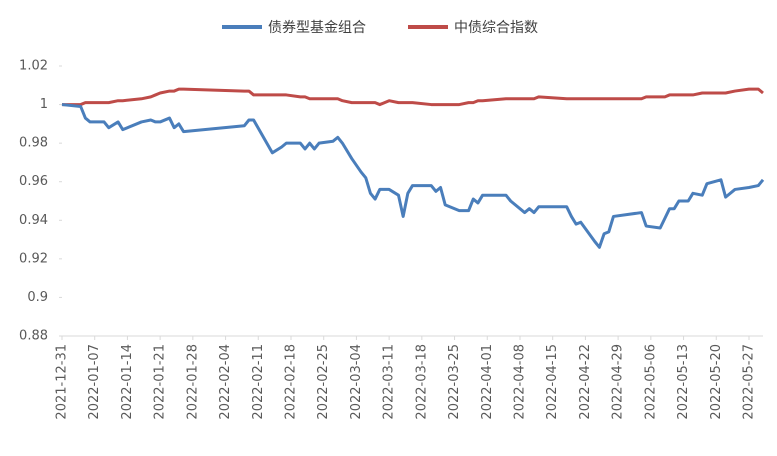 Image resolution: width=777 pixels, height=456 pixels. Describe the element at coordinates (323, 382) in the screenshot. I see `x-tick-label: 2022-02-25` at that location.